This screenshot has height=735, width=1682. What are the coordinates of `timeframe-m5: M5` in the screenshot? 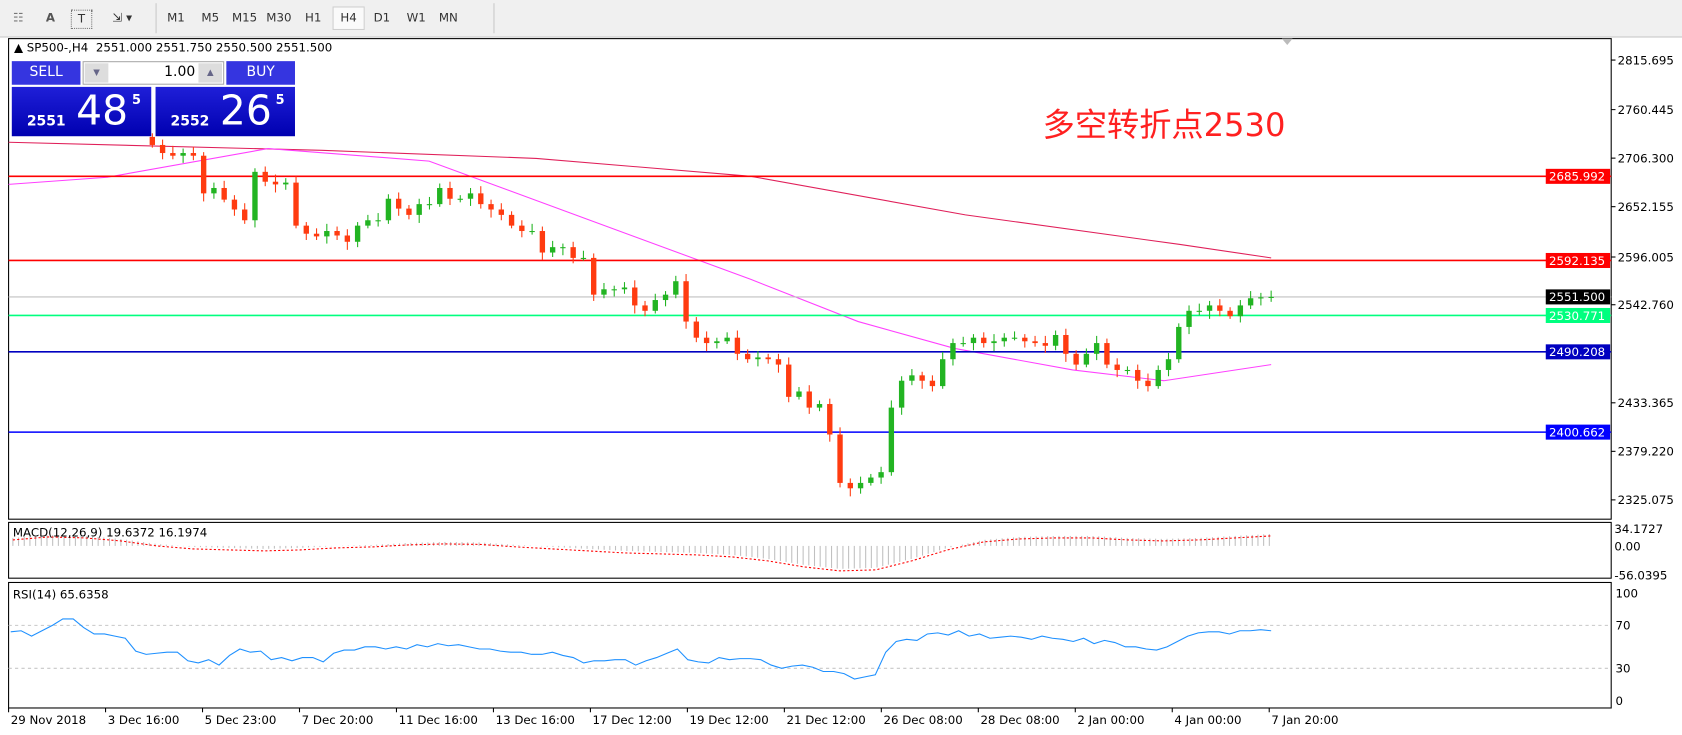 It's located at (210, 17).